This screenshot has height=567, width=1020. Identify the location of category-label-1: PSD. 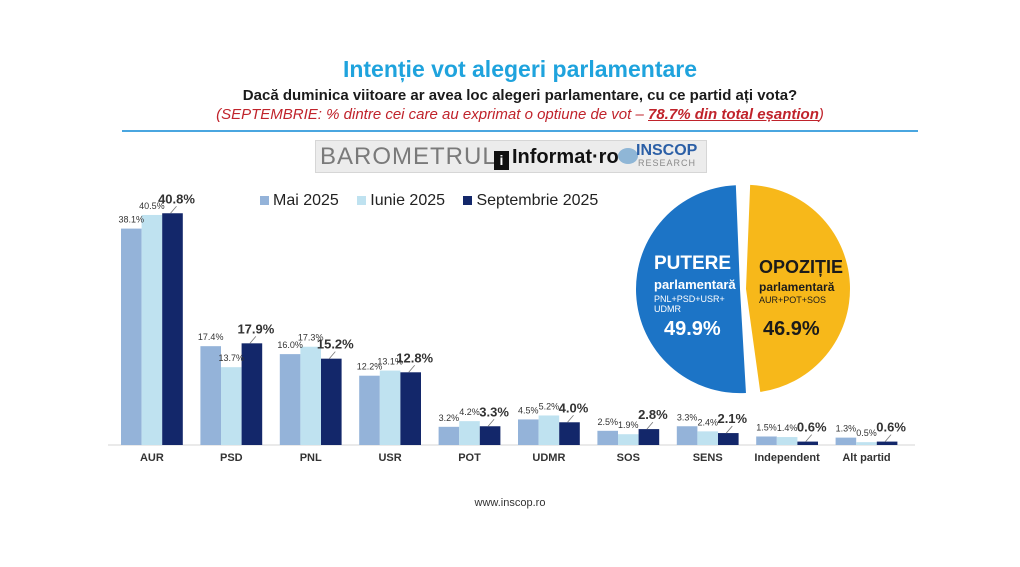
(231, 458).